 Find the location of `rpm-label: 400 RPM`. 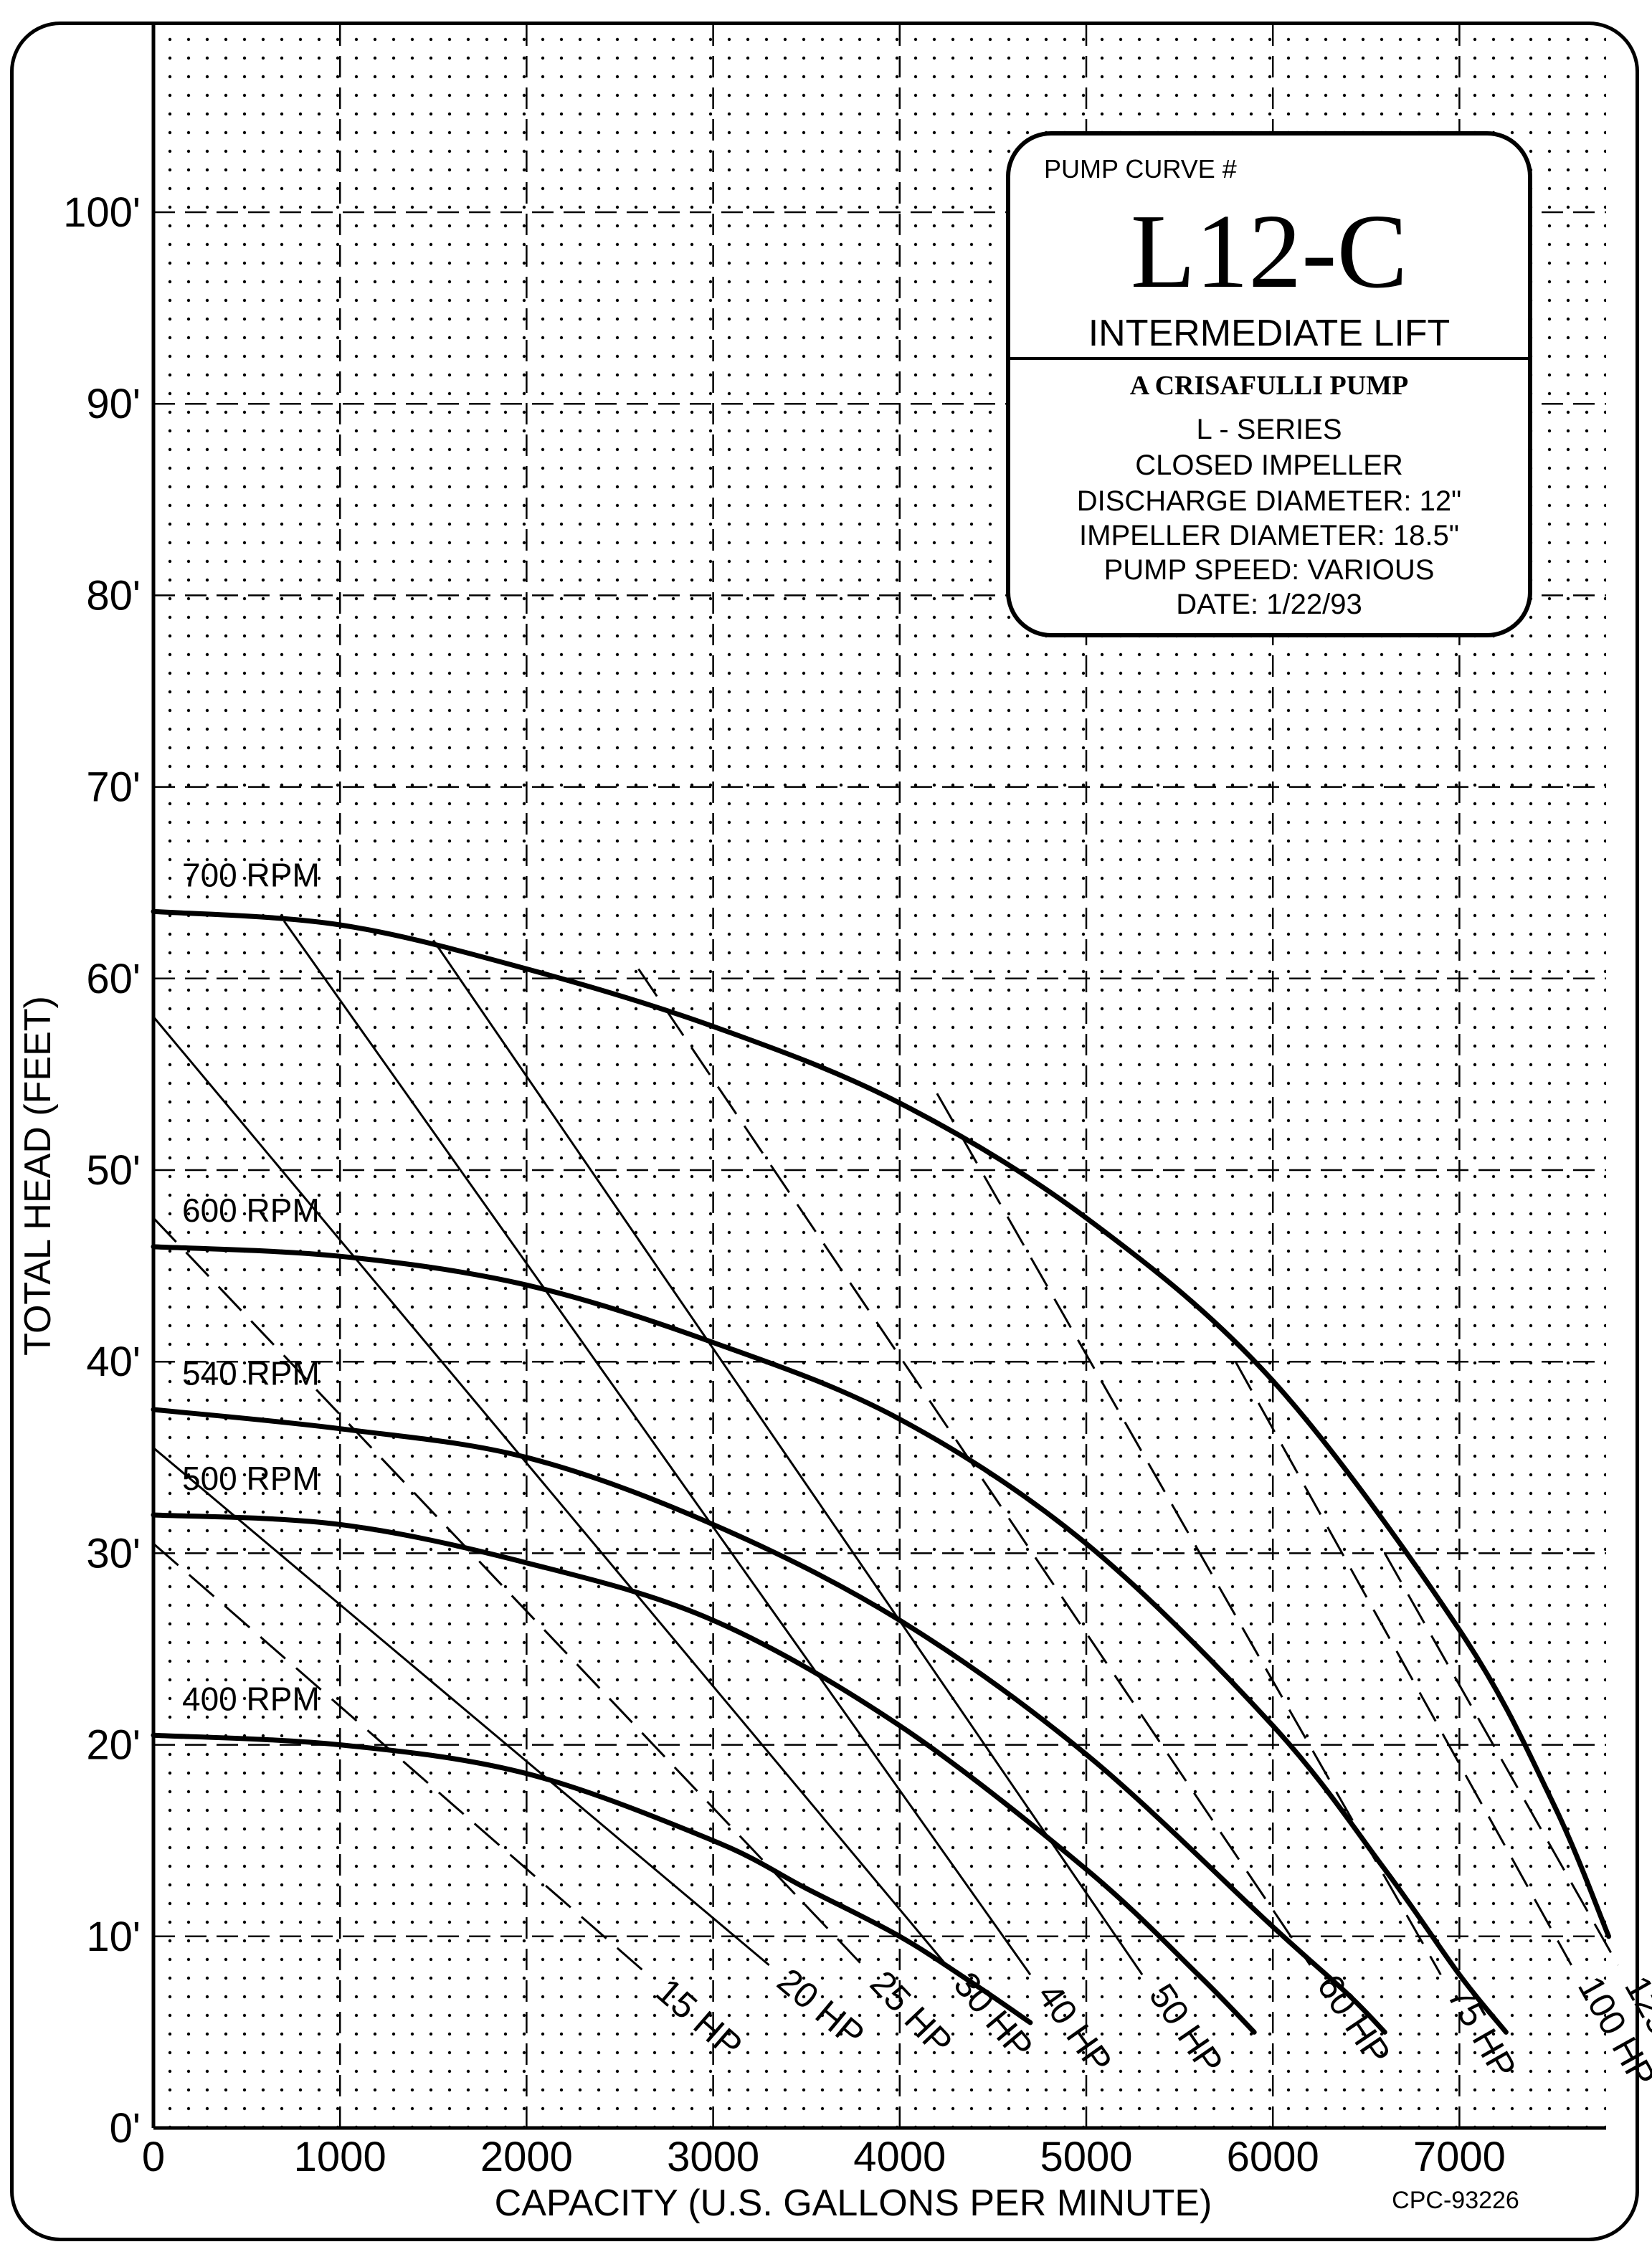

rpm-label: 400 RPM is located at coordinates (251, 1699).